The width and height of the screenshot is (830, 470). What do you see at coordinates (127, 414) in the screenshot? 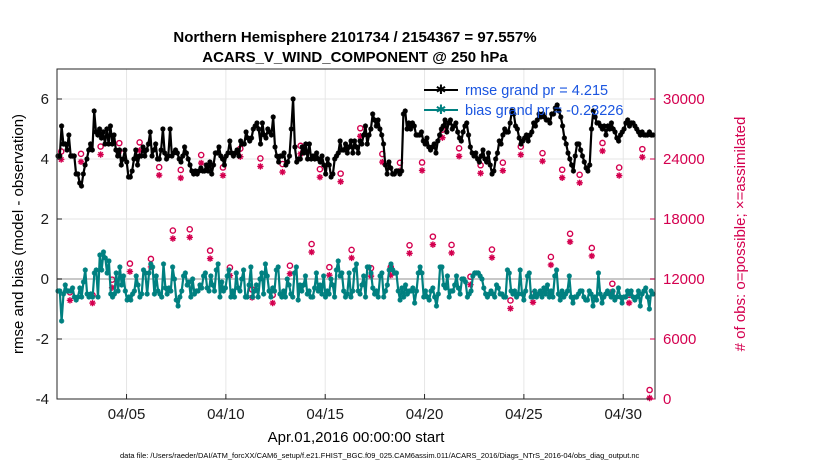
I see `x-tick-label: 04/05` at bounding box center [127, 414].